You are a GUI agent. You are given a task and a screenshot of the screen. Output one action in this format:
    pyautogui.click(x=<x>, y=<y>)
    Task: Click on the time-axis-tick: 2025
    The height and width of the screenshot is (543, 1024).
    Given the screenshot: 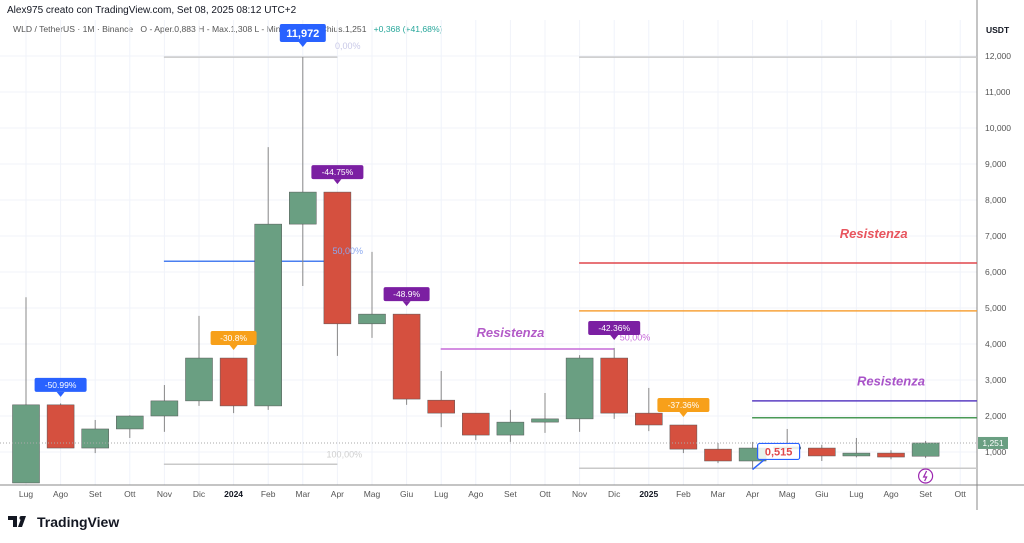 What is the action you would take?
    pyautogui.click(x=648, y=494)
    